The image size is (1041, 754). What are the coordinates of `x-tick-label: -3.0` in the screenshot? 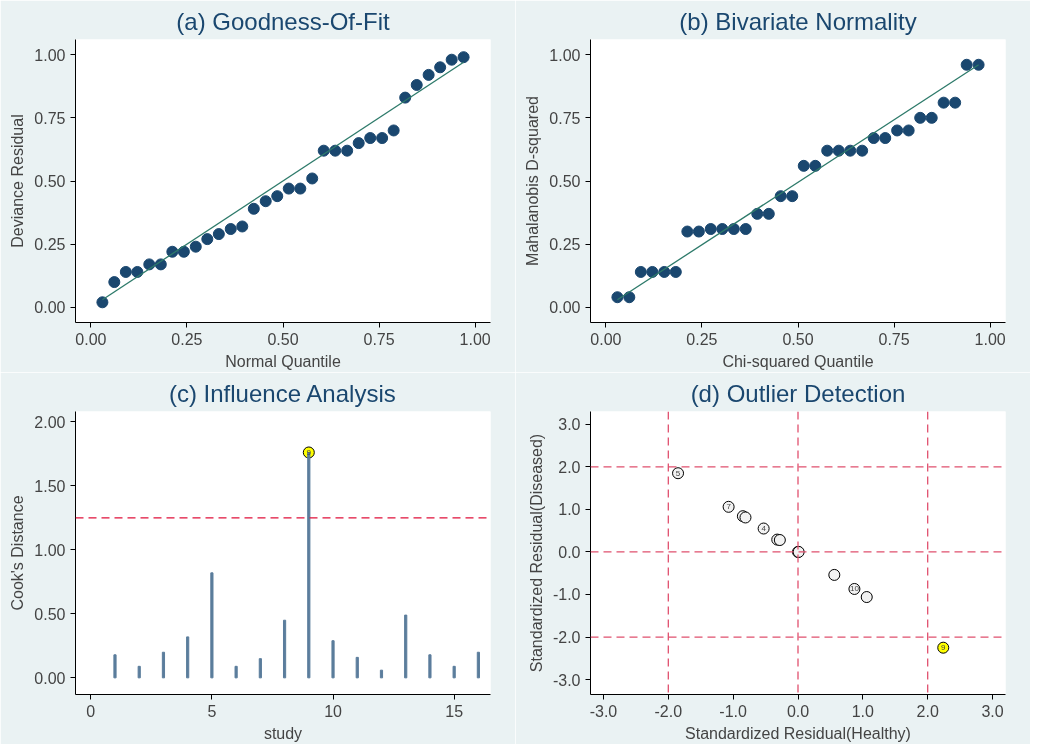 It's located at (603, 711).